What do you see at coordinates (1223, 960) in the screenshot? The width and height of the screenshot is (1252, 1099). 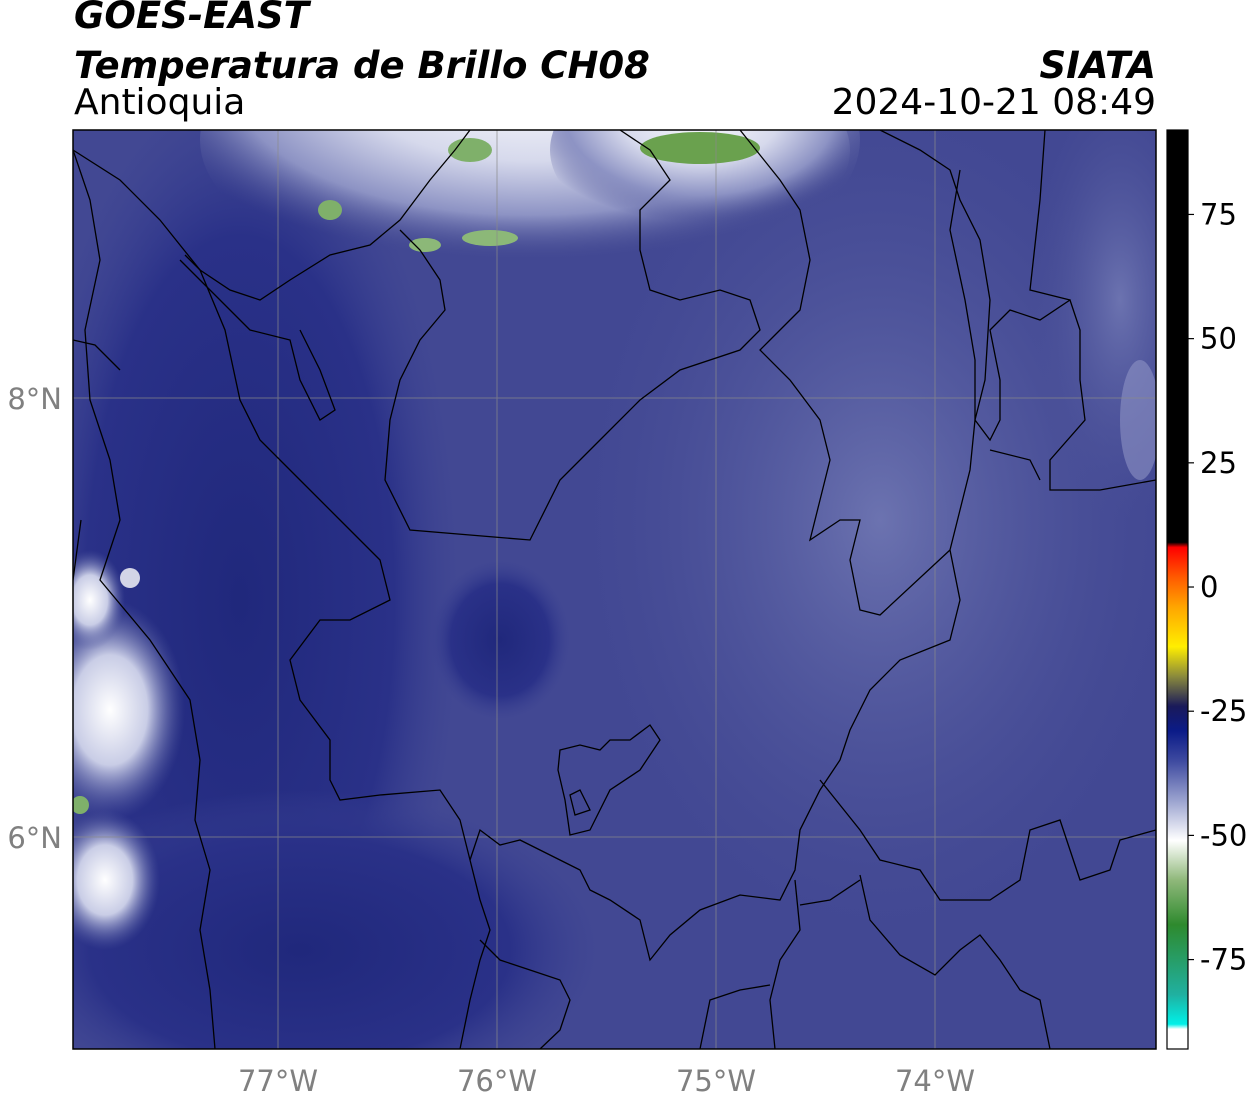 I see `colorbar-tick-label: -75` at bounding box center [1223, 960].